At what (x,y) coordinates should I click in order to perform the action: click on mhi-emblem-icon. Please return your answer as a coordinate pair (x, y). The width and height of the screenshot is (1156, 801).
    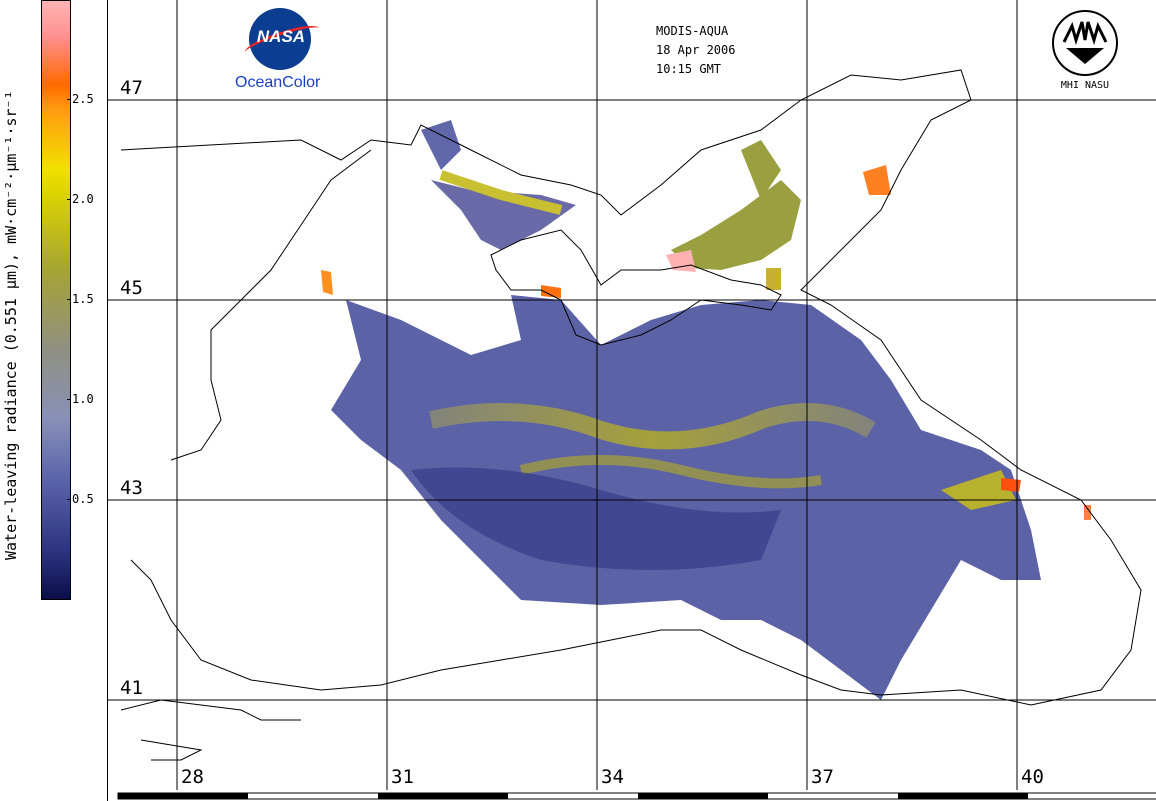
    Looking at the image, I should click on (1085, 43).